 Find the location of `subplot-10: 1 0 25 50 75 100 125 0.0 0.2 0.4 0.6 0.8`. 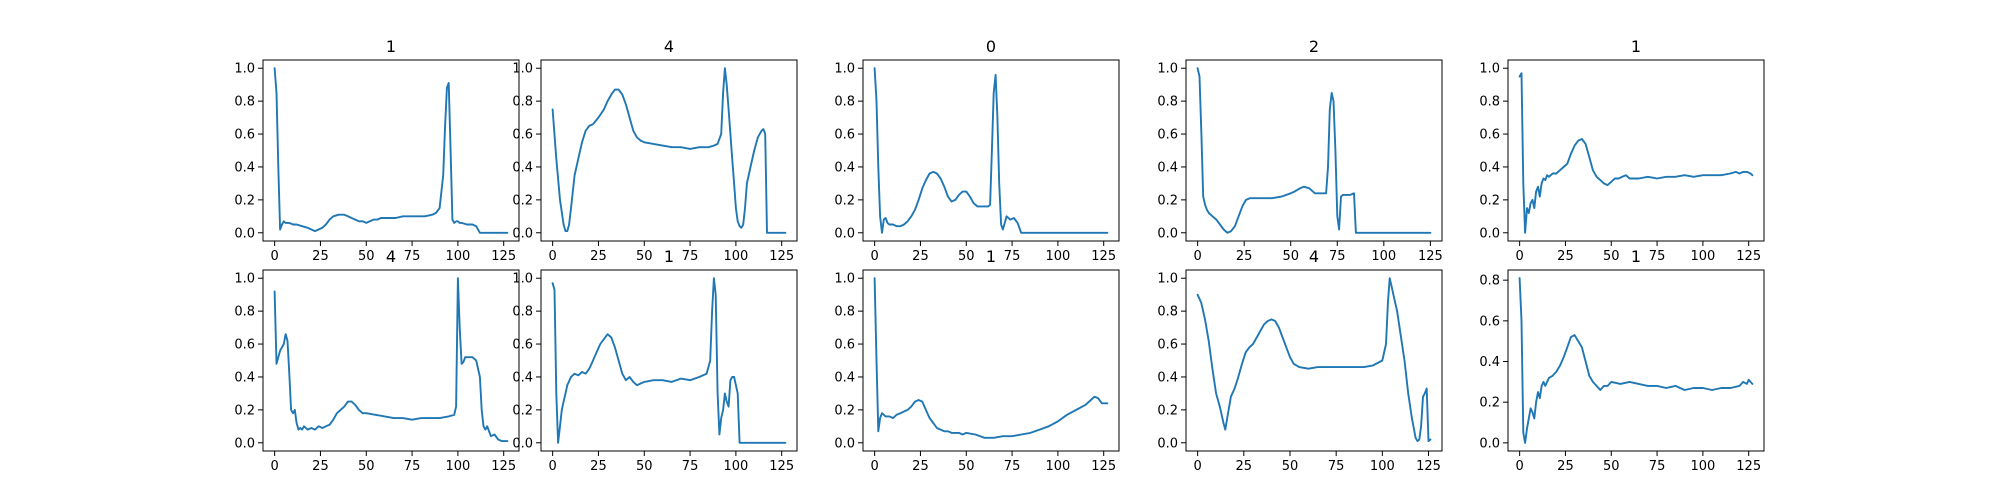

subplot-10: 1 0 25 50 75 100 125 0.0 0.2 0.4 0.6 0.8 is located at coordinates (1622, 360).